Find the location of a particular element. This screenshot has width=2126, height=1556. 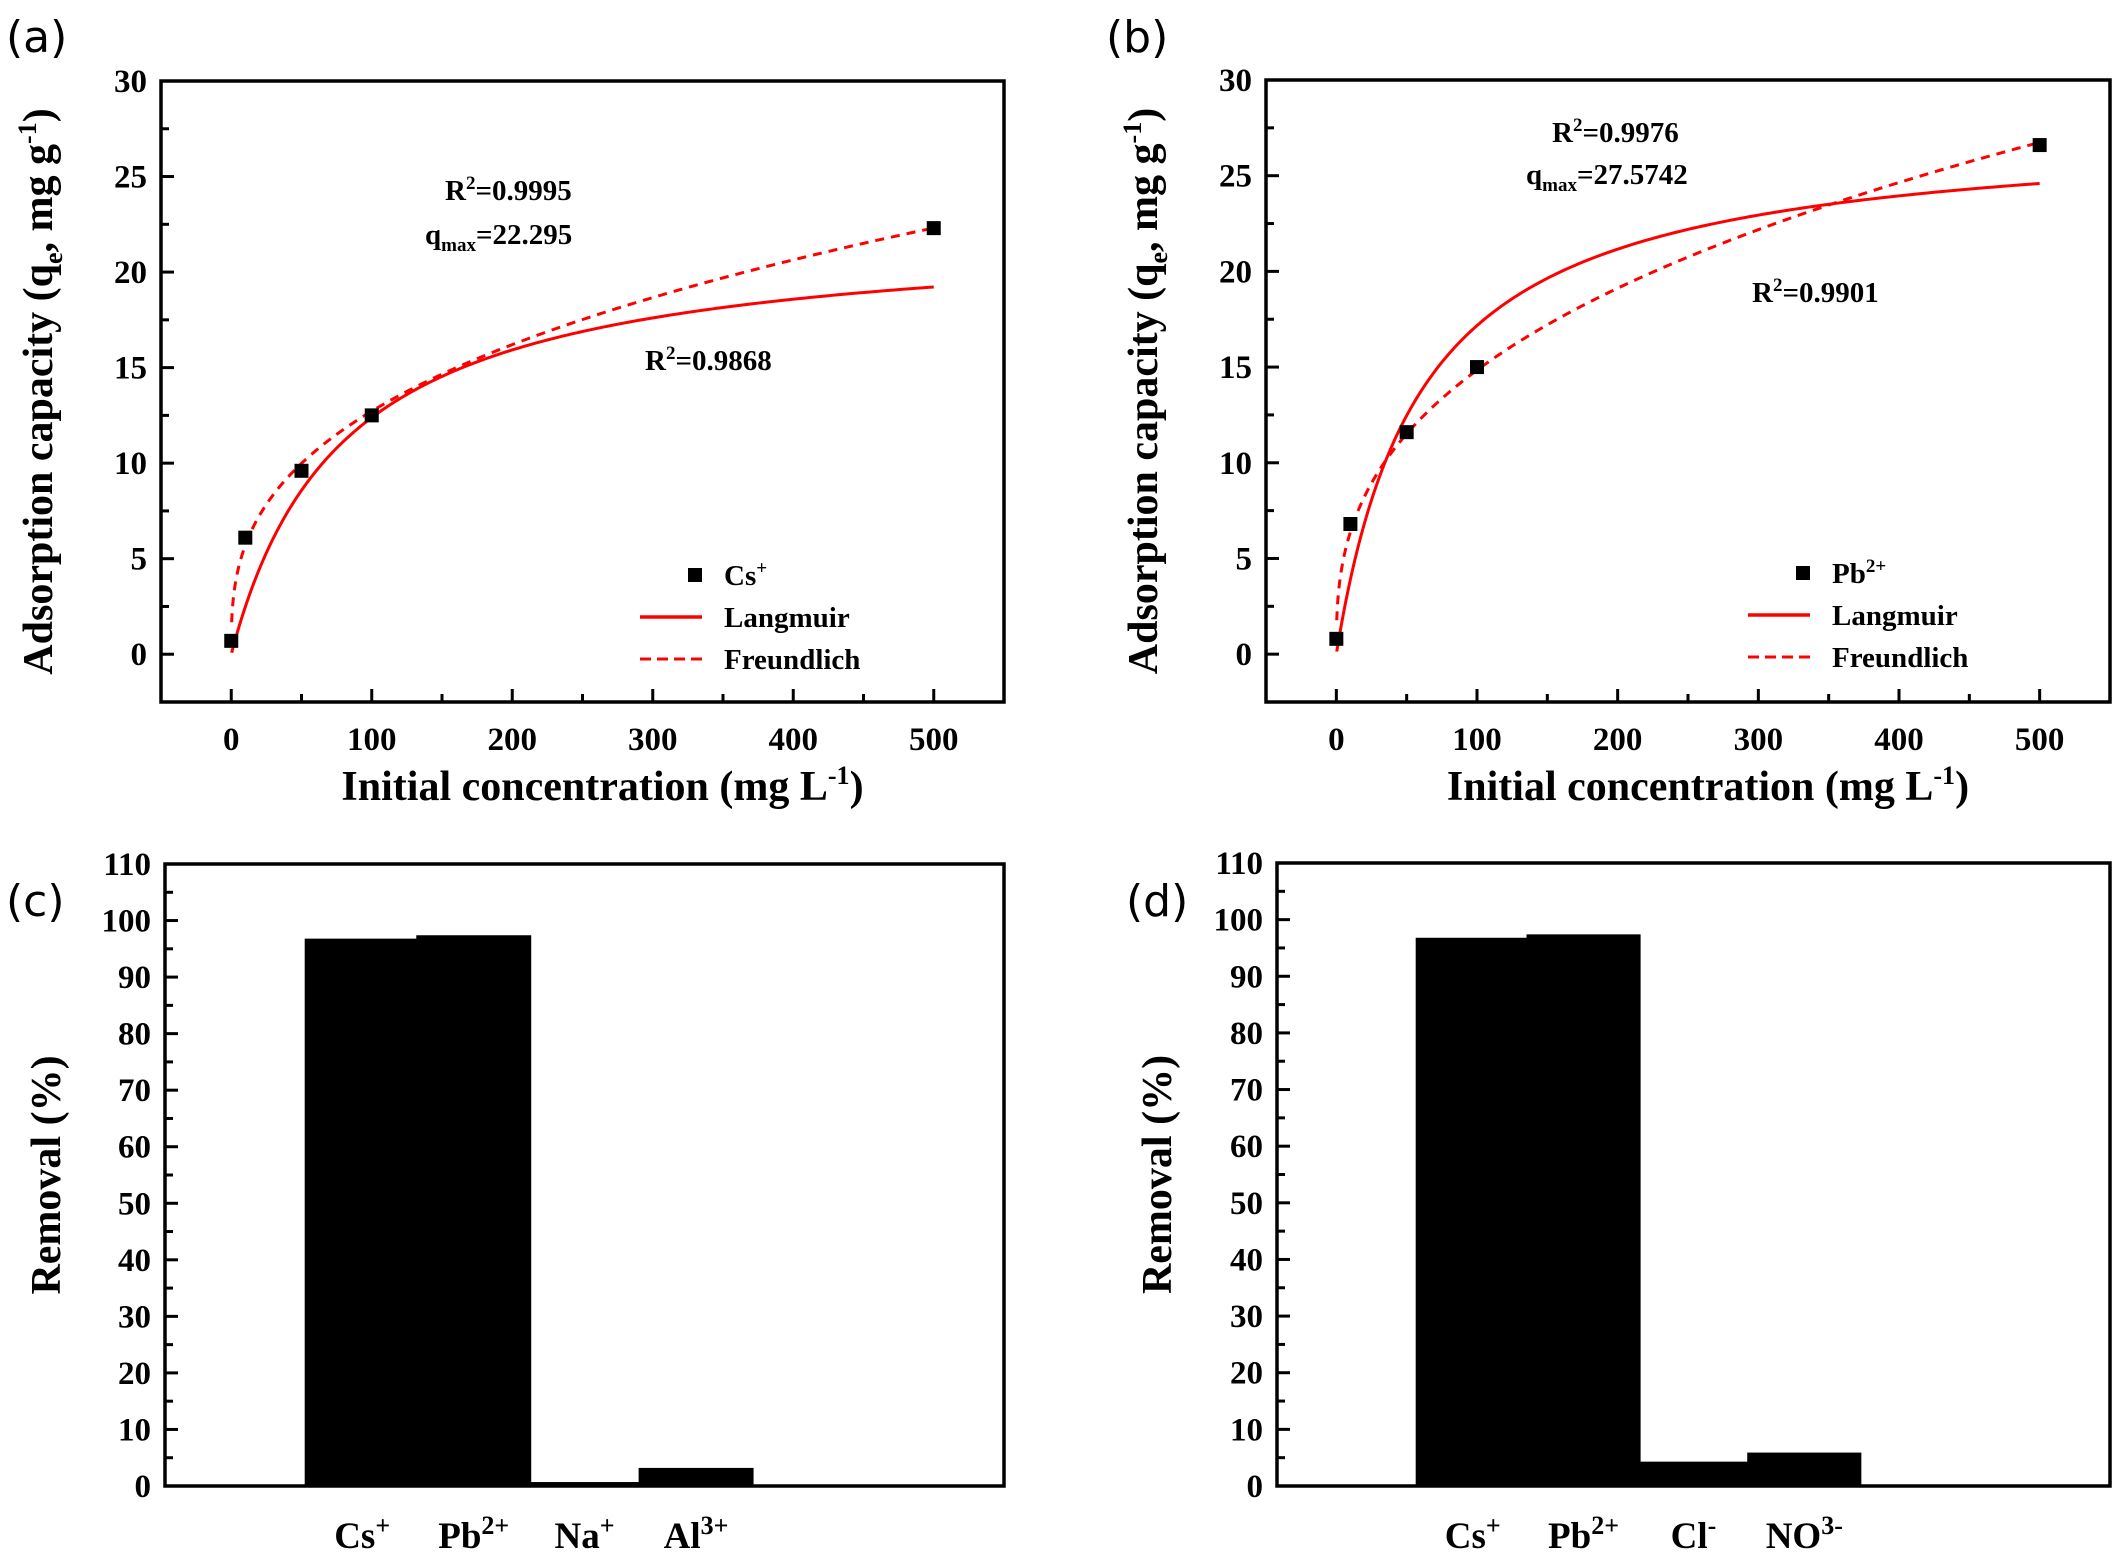

legend-label-sup: + is located at coordinates (761, 568).